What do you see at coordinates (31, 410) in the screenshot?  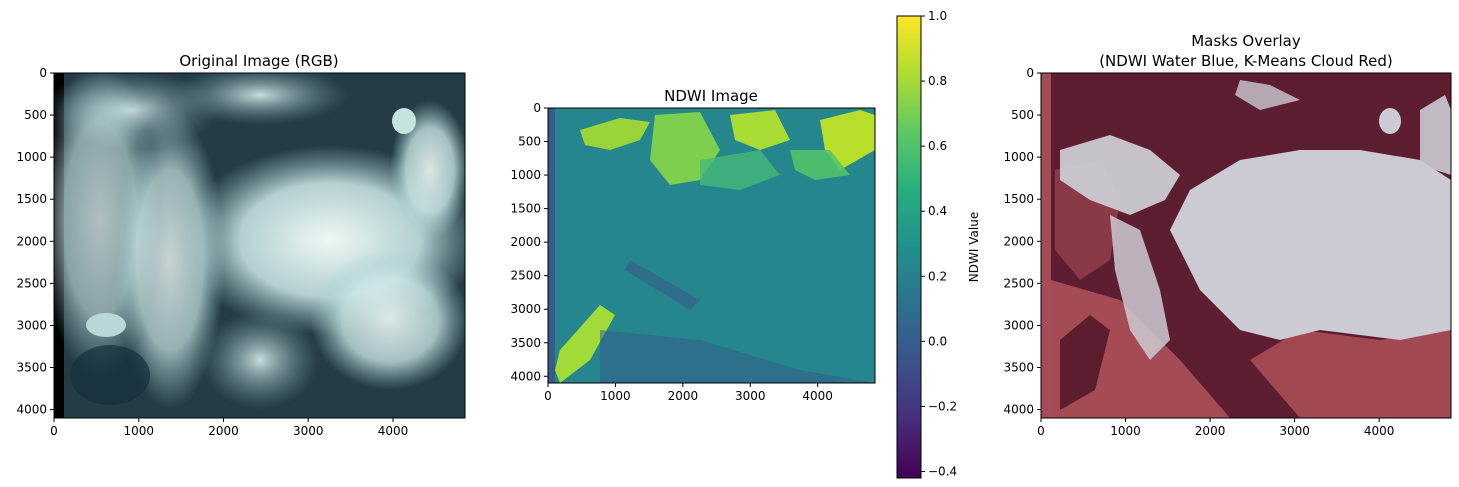 I see `original-ytick-label: 4000` at bounding box center [31, 410].